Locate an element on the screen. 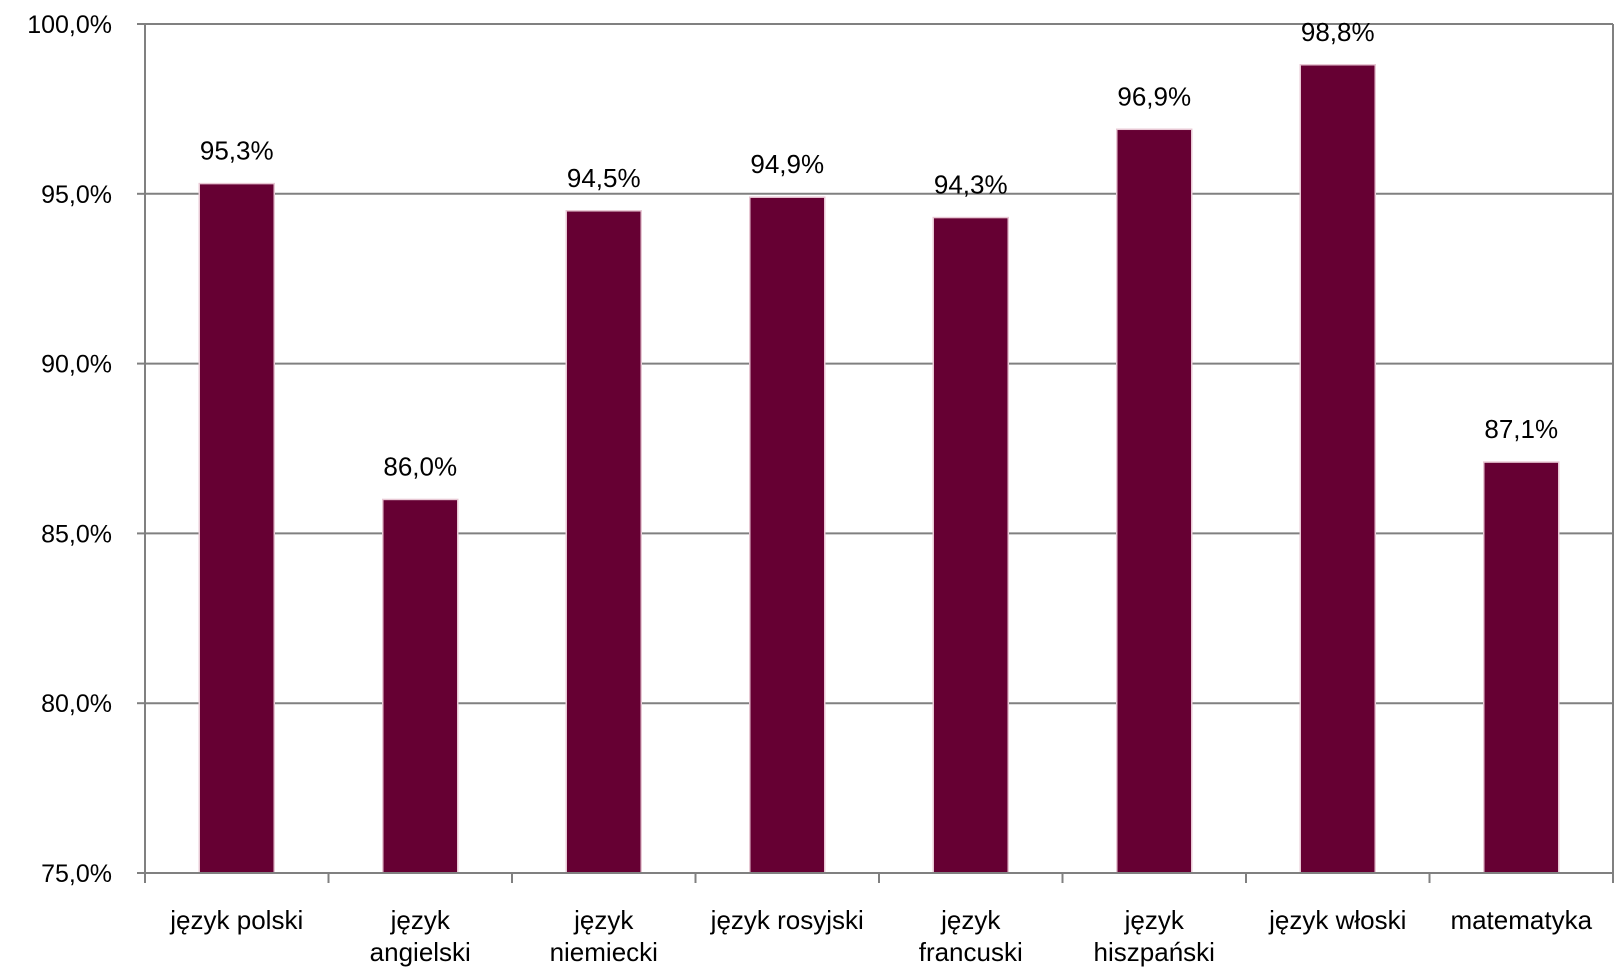  category-label-line: francuski is located at coordinates (971, 952).